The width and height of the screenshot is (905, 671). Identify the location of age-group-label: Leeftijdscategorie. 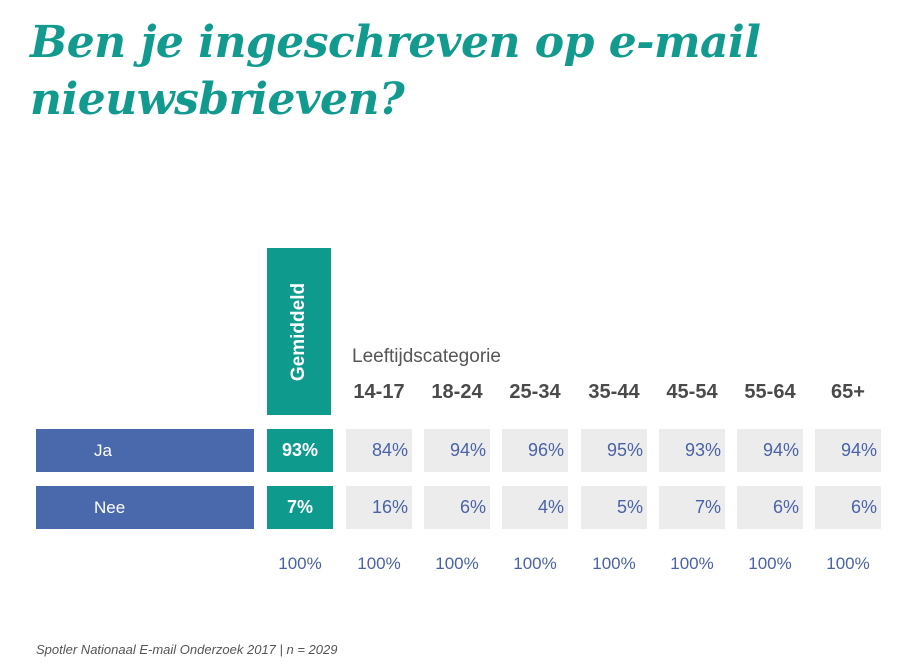
(426, 356).